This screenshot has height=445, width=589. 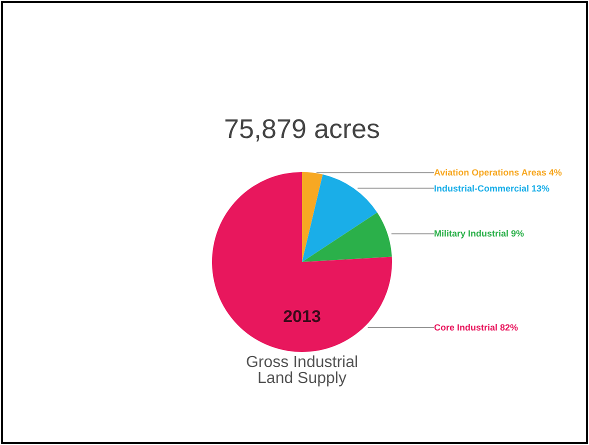 I want to click on slice-label: Core Industrial 82%, so click(x=476, y=327).